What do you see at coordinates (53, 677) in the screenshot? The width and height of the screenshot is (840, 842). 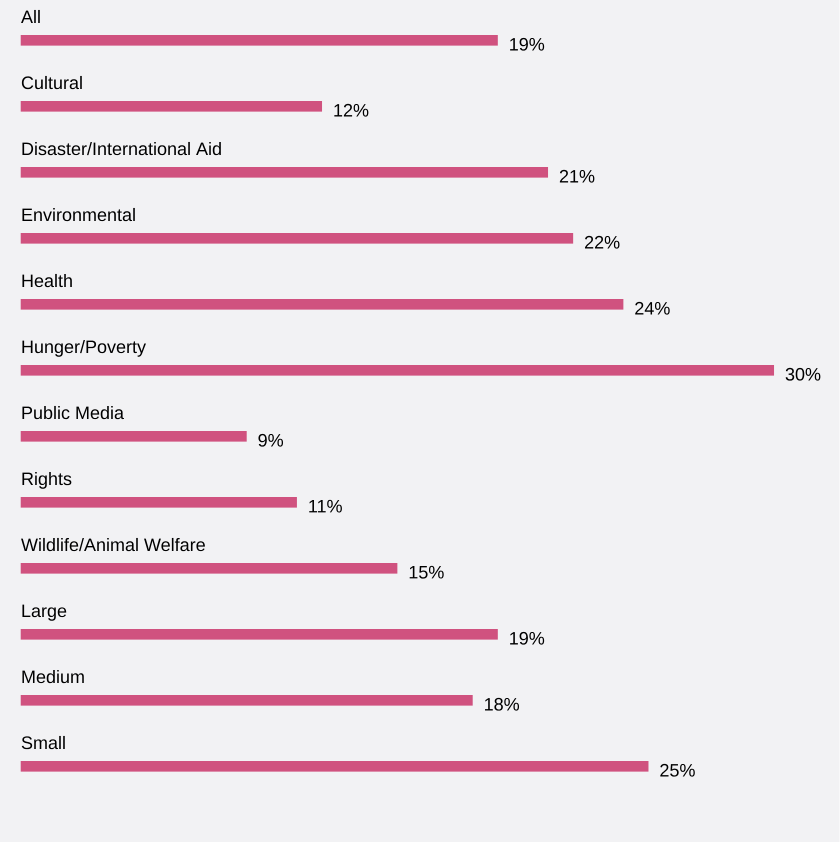 I see `y-tick-label: Medium` at bounding box center [53, 677].